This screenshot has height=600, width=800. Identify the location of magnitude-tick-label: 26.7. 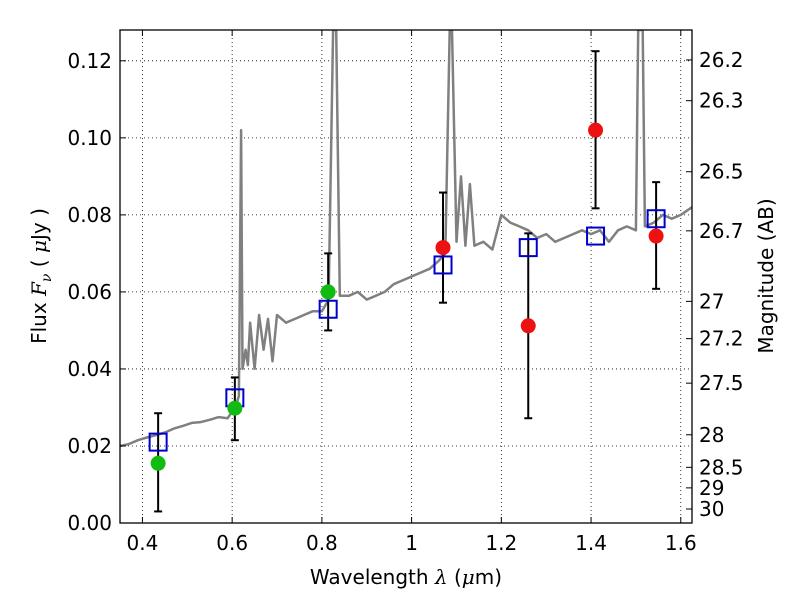
(721, 231).